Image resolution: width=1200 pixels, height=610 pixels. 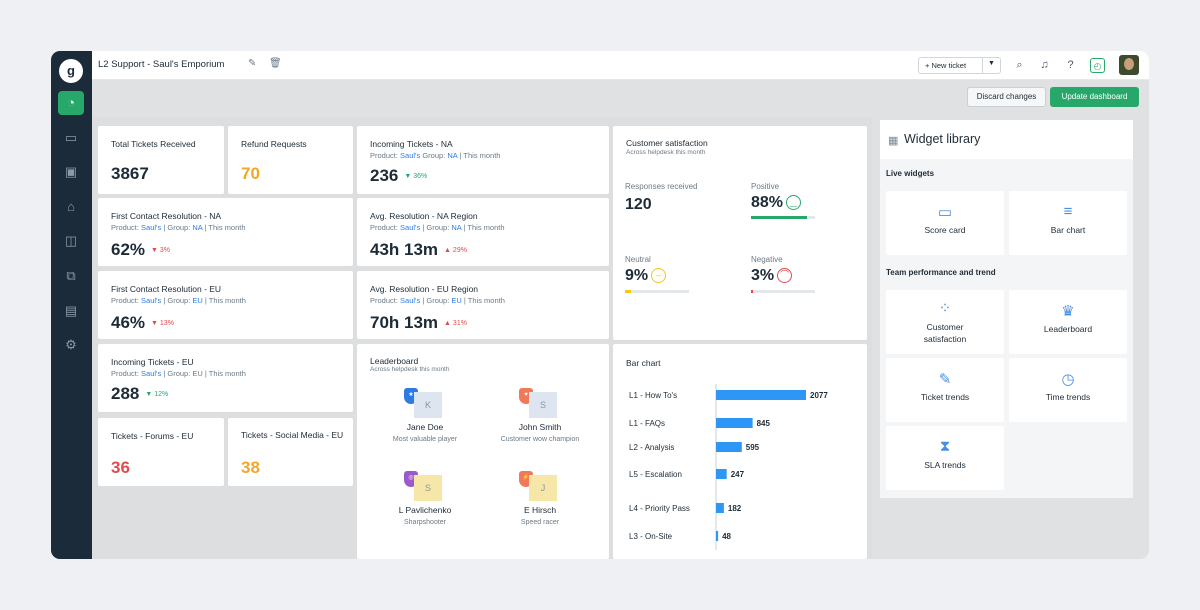 I want to click on card-value: 3867, so click(x=130, y=173).